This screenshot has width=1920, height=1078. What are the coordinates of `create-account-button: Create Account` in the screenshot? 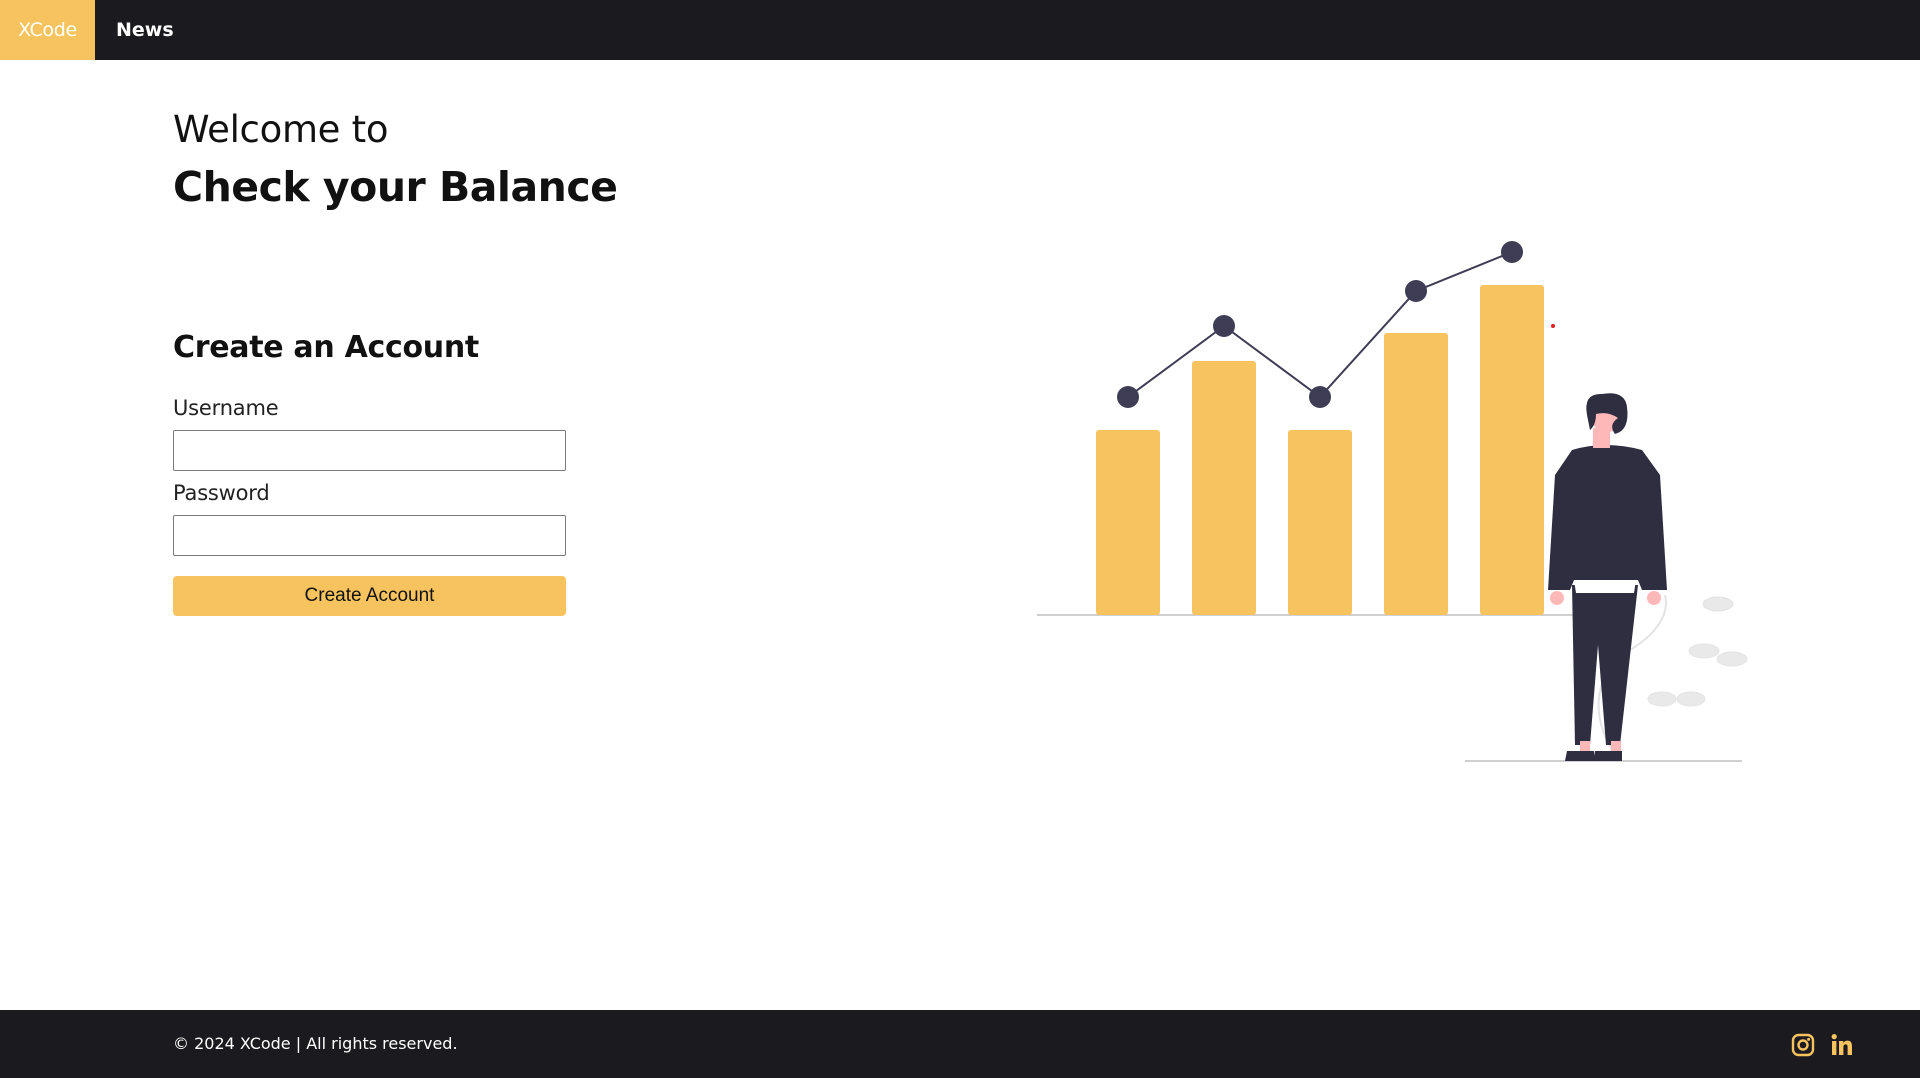 It's located at (369, 596).